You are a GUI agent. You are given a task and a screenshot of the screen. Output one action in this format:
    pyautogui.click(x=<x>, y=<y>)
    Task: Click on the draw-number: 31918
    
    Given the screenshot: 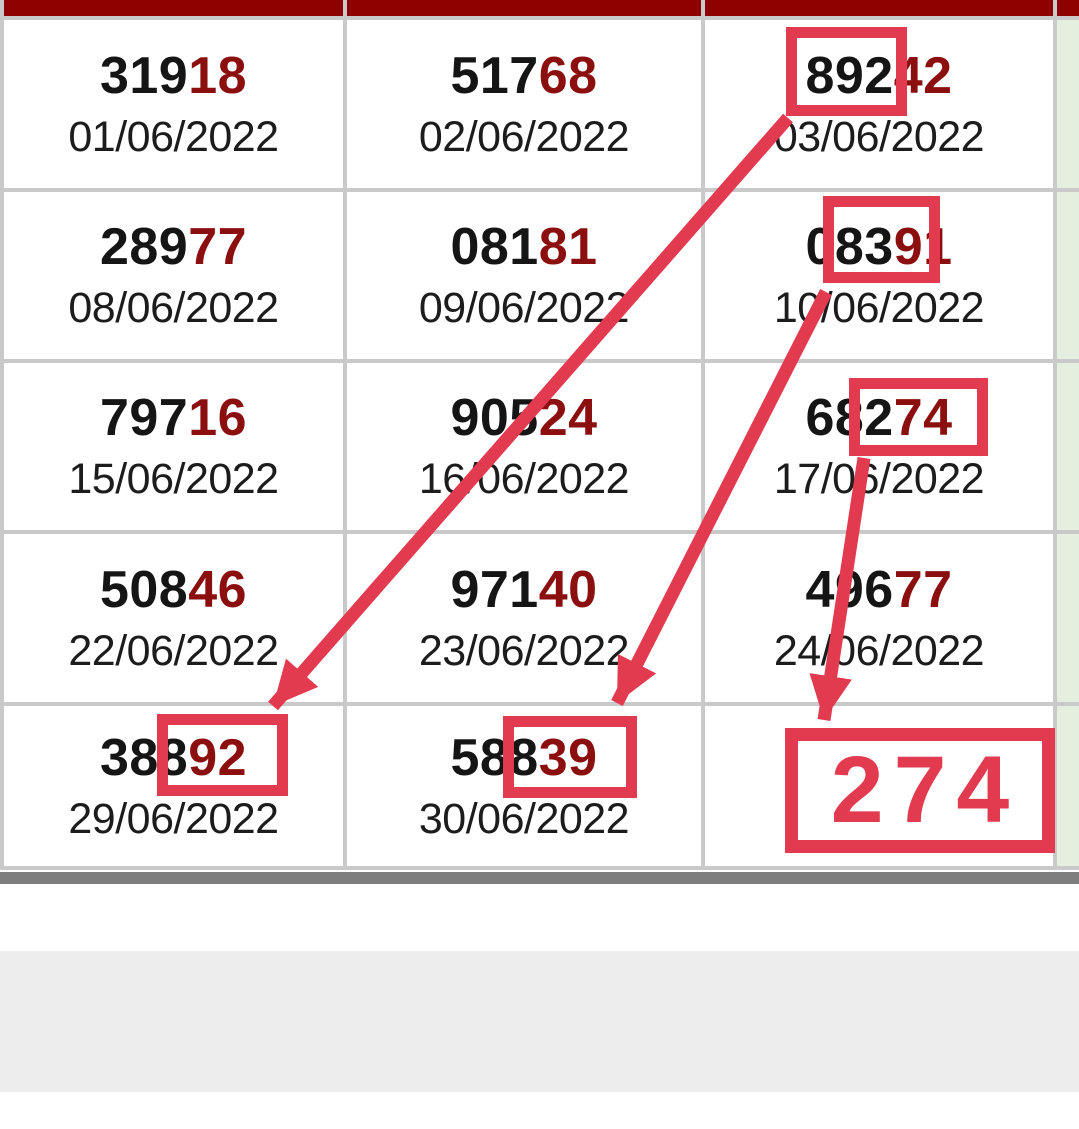 What is the action you would take?
    pyautogui.click(x=173, y=75)
    